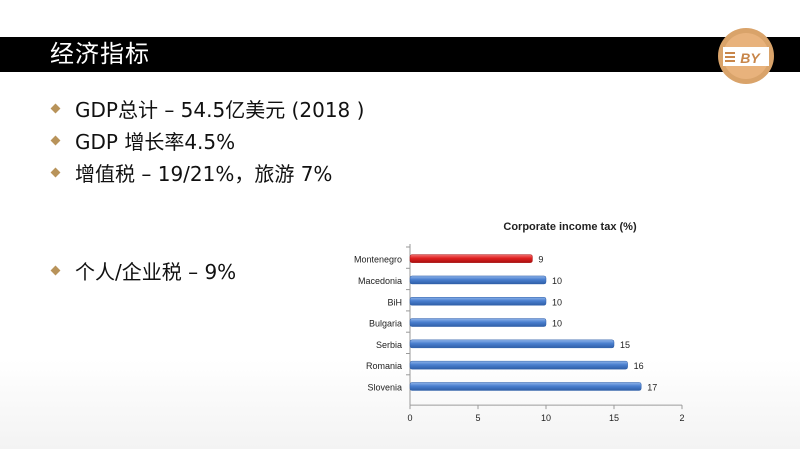 The width and height of the screenshot is (800, 449). Describe the element at coordinates (570, 227) in the screenshot. I see `chart-title: Corporate income tax (%)` at that location.